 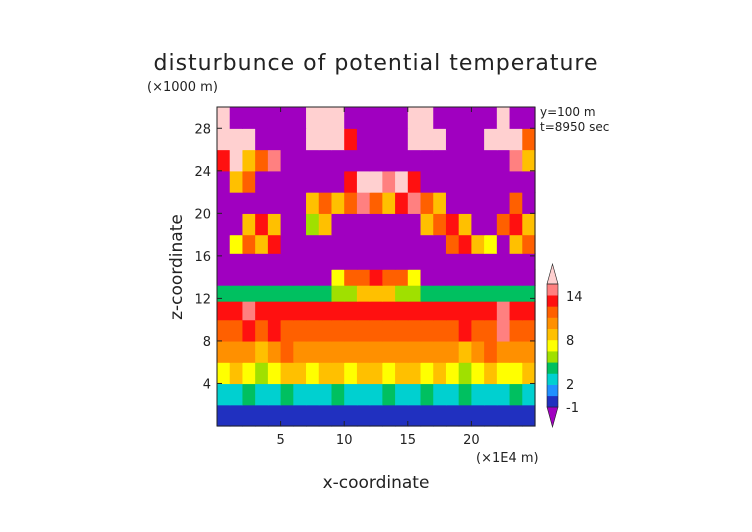 What do you see at coordinates (344, 440) in the screenshot?
I see `x-tick-label: 10` at bounding box center [344, 440].